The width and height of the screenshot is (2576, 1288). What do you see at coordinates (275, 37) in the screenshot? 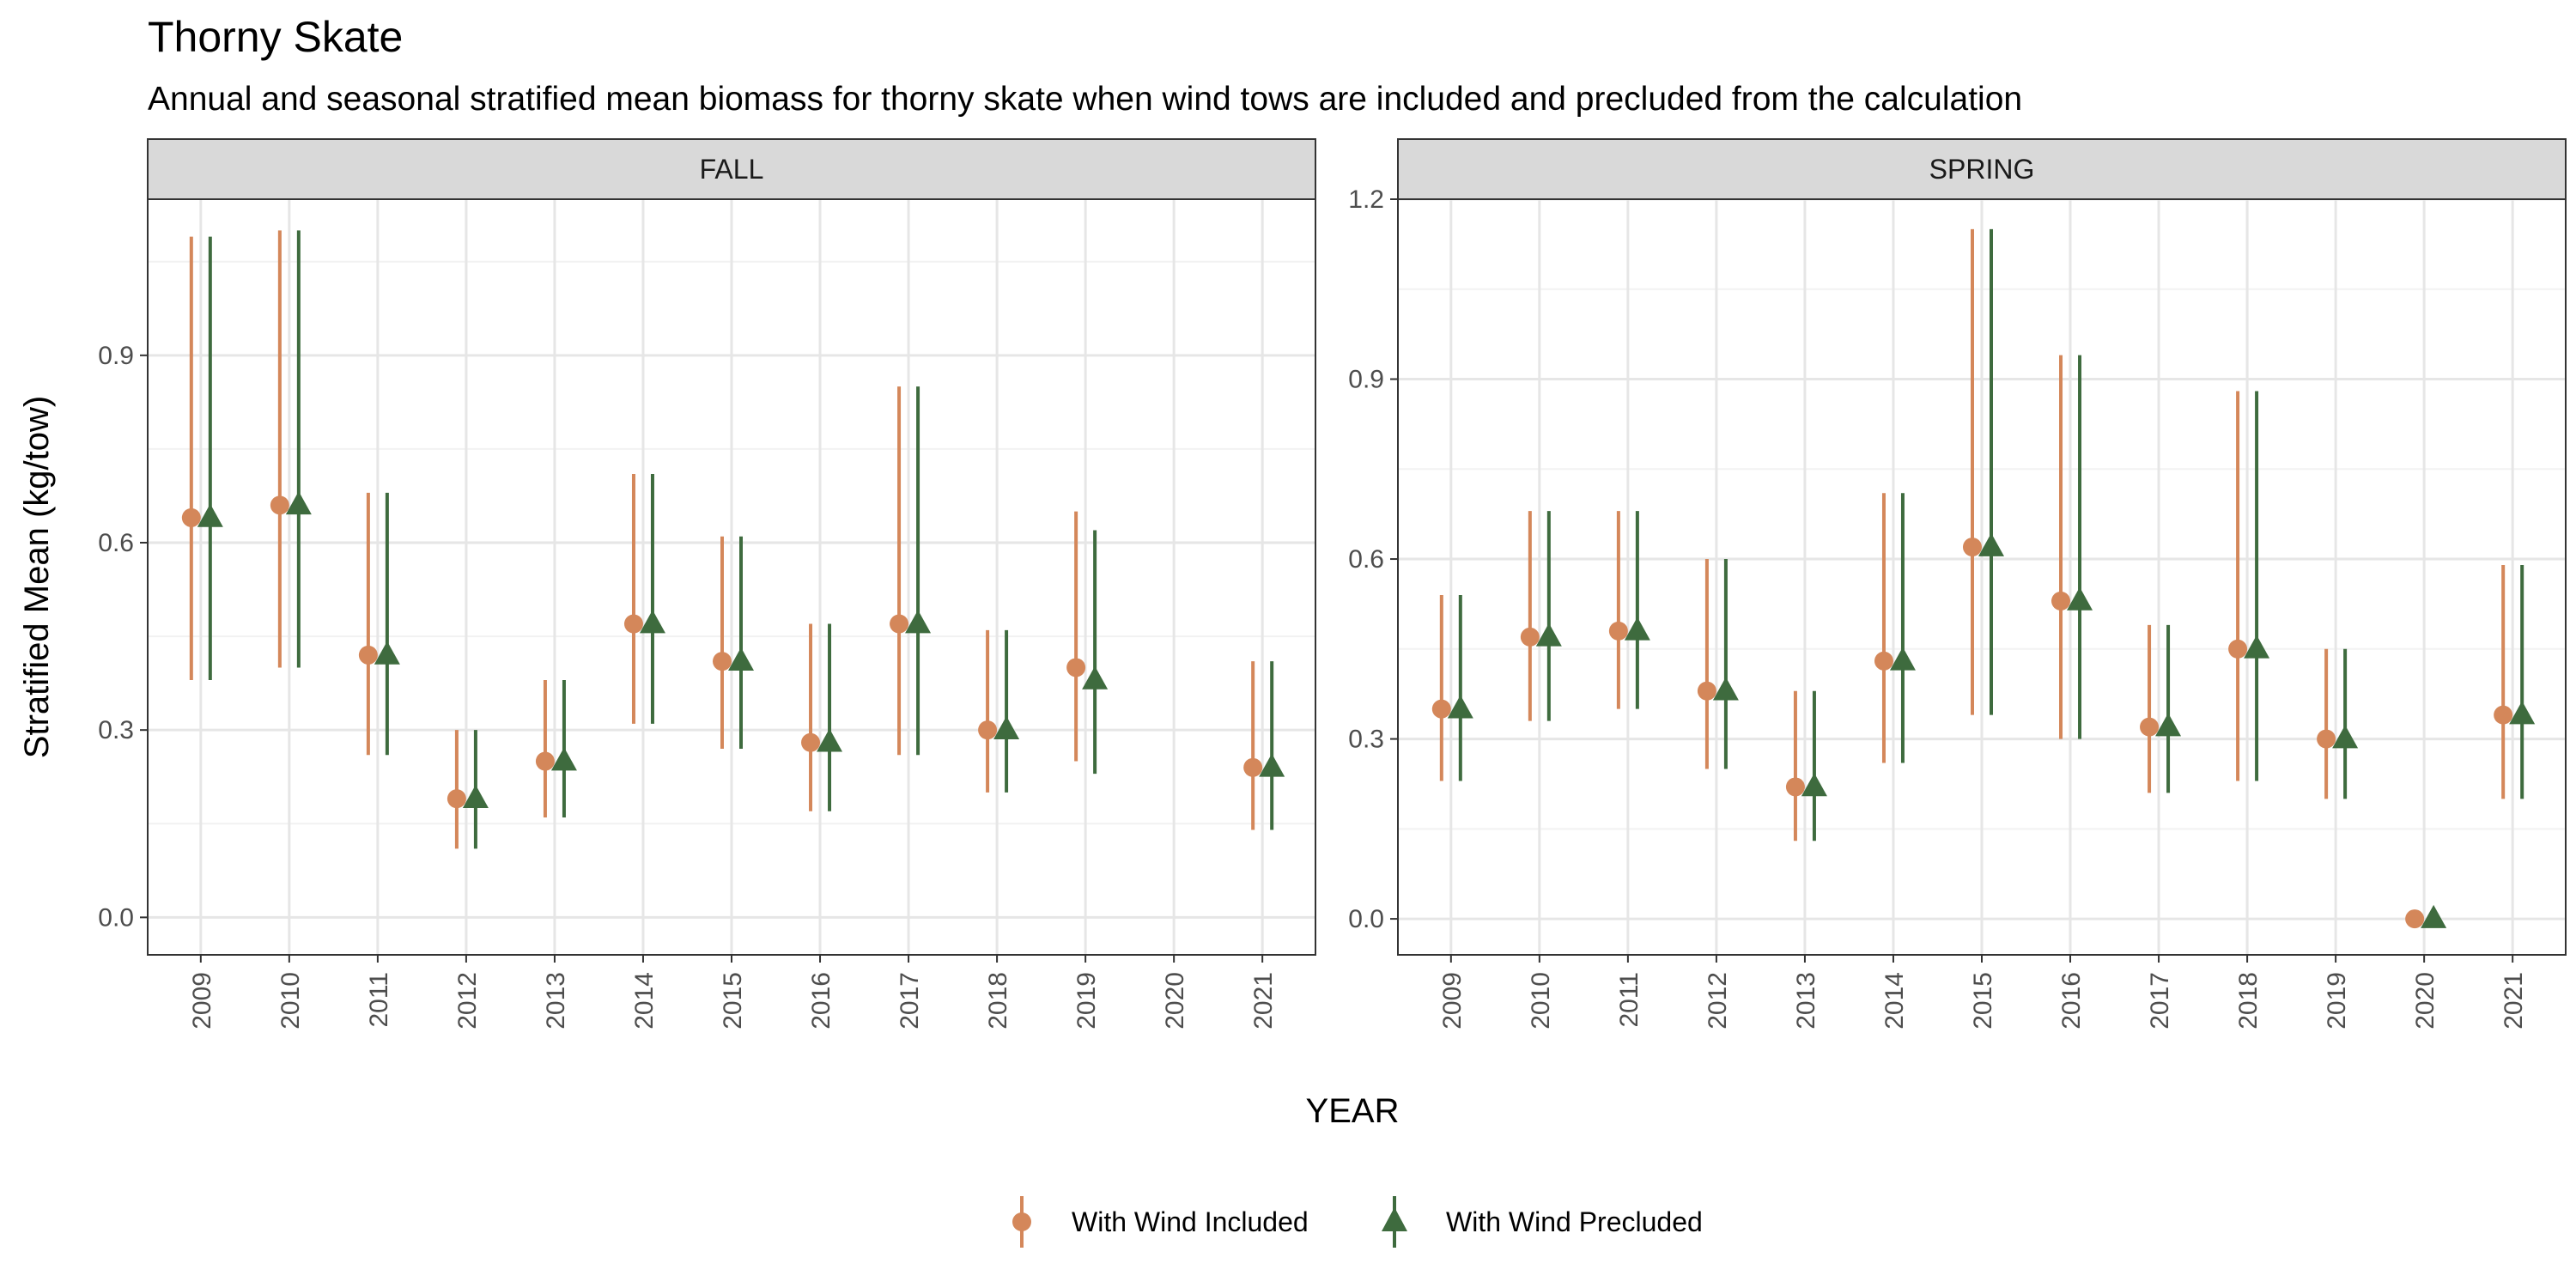
I see `chart-title: Thorny Skate` at bounding box center [275, 37].